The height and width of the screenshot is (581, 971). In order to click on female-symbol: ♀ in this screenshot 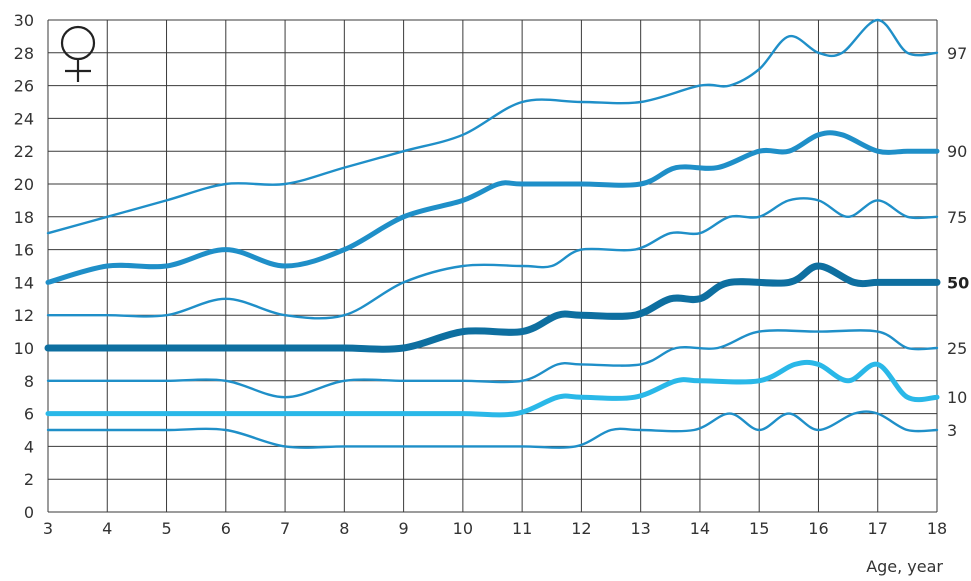, I will do `click(78, 53)`.